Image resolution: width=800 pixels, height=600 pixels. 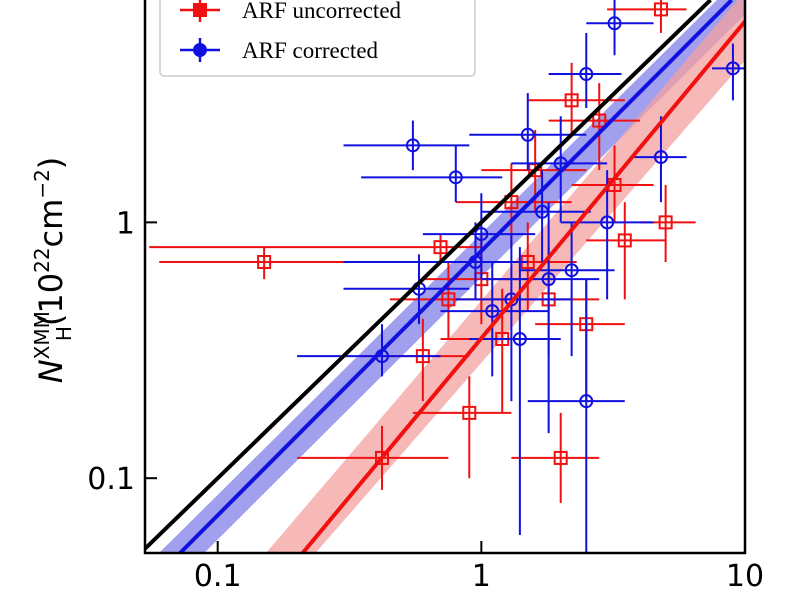 What do you see at coordinates (218, 576) in the screenshot?
I see `x-tick-label: 0.1` at bounding box center [218, 576].